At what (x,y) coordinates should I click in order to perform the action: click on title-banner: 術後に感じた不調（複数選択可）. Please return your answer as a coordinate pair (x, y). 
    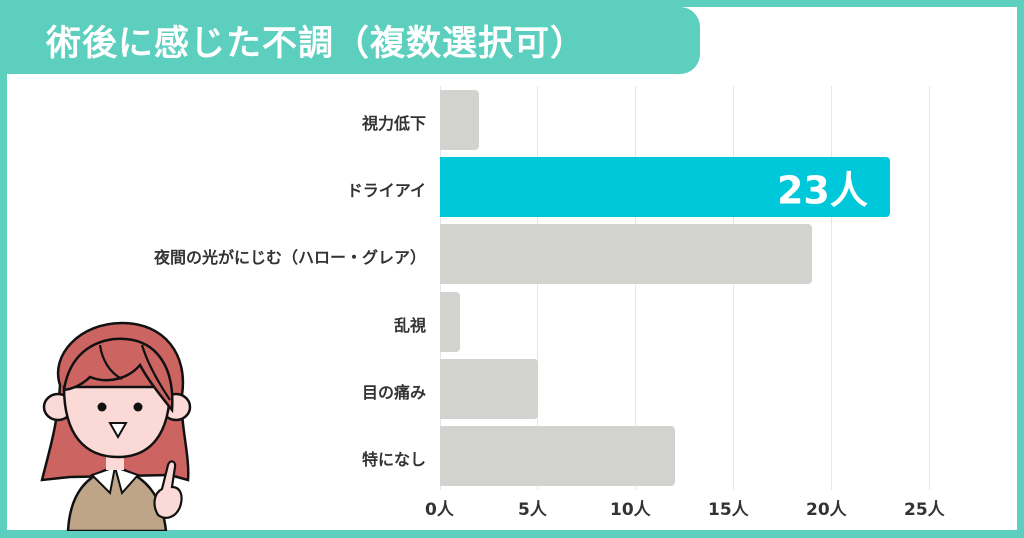
    Looking at the image, I should click on (350, 40).